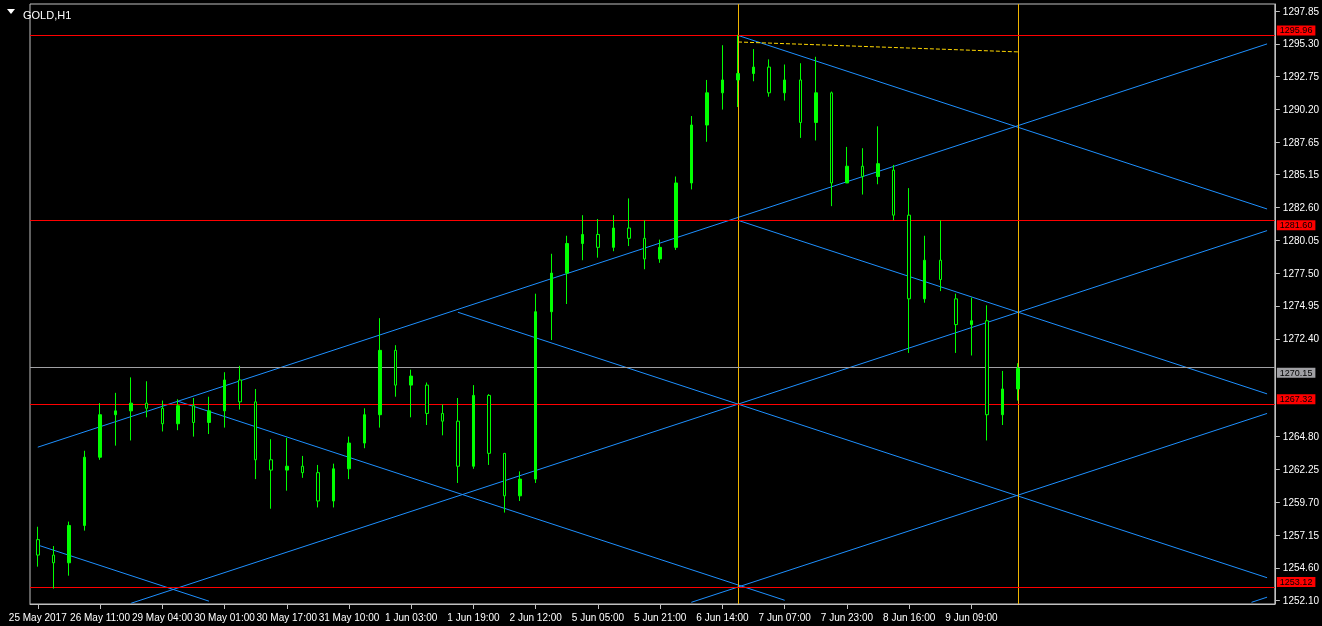  What do you see at coordinates (723, 617) in the screenshot?
I see `x-tick-label: 6 Jun 14:00` at bounding box center [723, 617].